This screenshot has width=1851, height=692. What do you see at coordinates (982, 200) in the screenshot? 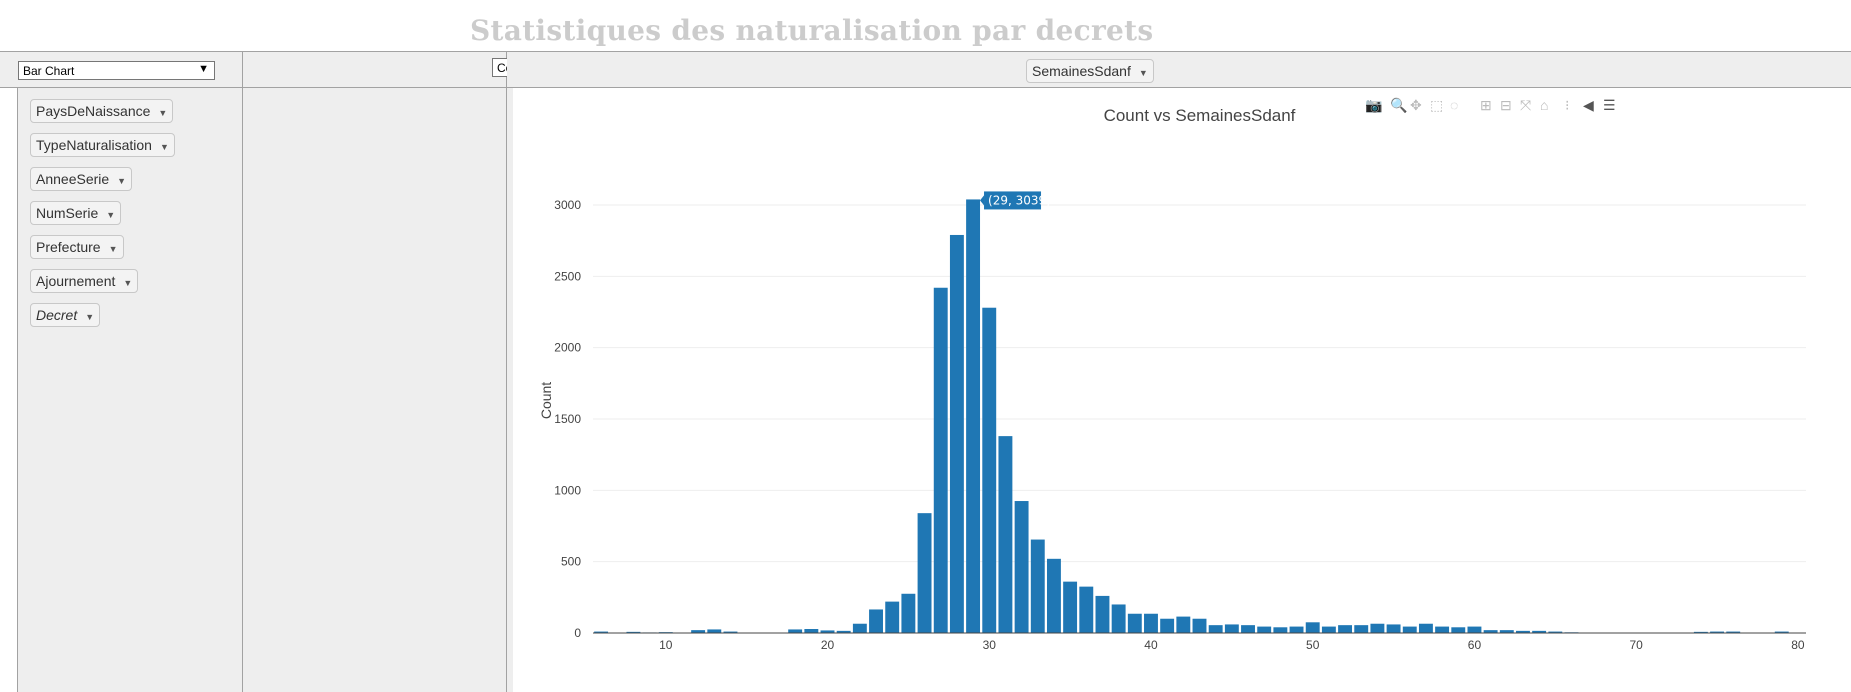
I see `tooltip-pointer` at bounding box center [982, 200].